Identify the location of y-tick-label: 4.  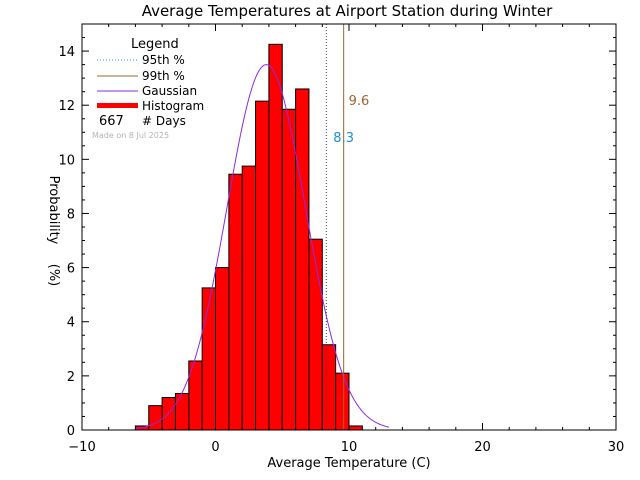
(71, 323).